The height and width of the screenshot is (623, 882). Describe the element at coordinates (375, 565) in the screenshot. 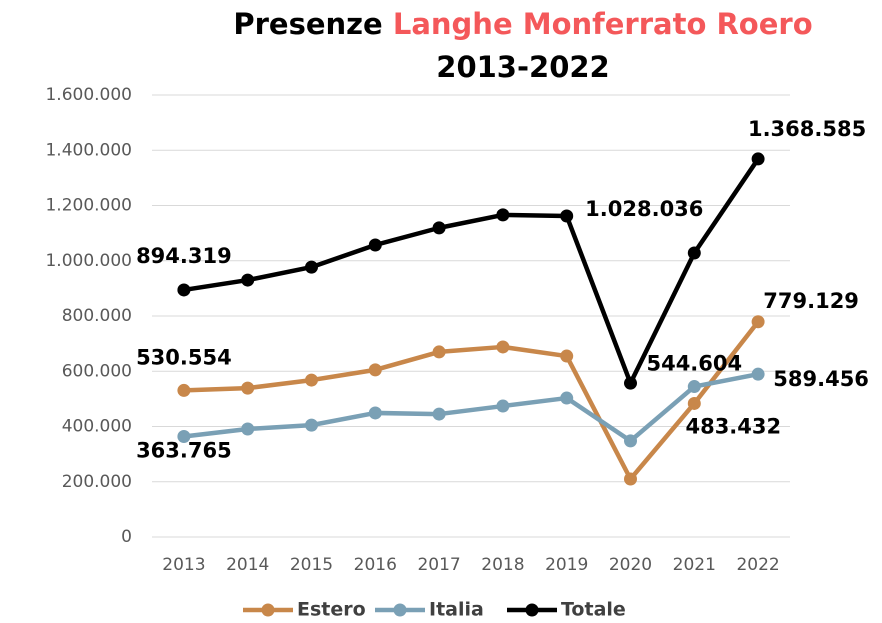

I see `x-tick-label: 2016` at that location.